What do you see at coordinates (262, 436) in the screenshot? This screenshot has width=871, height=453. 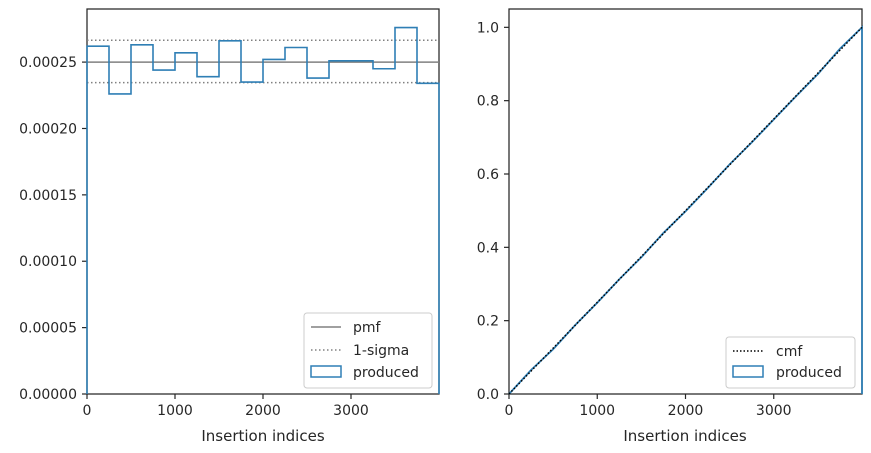 I see `left-x-axis-title: Insertion indices` at bounding box center [262, 436].